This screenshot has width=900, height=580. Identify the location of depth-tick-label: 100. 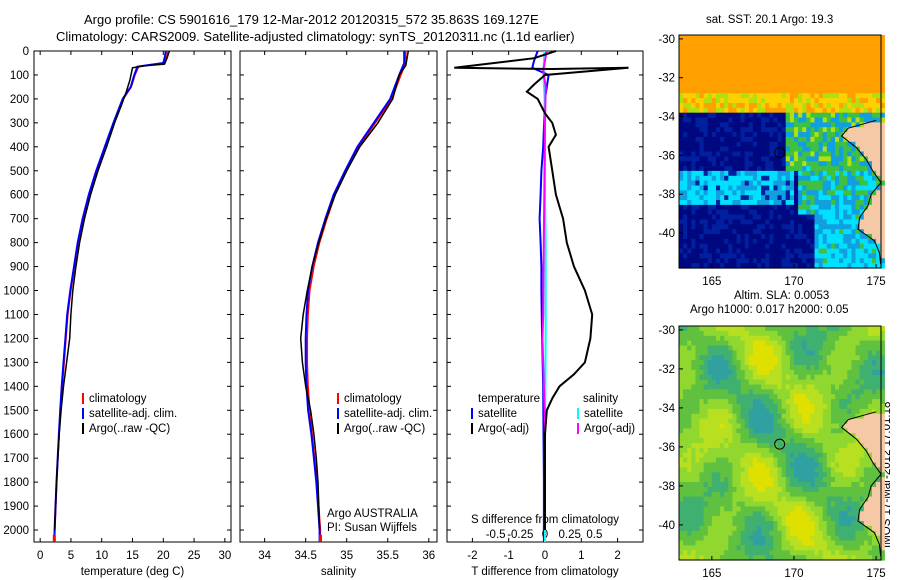
(19, 76).